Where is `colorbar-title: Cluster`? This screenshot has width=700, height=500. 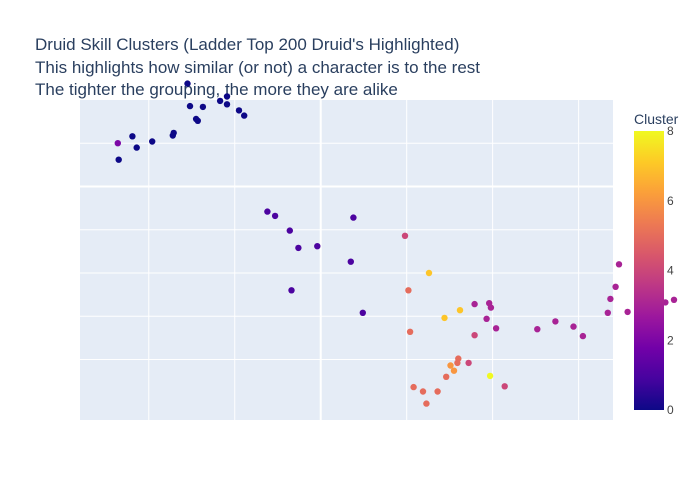
colorbar-title: Cluster is located at coordinates (656, 119).